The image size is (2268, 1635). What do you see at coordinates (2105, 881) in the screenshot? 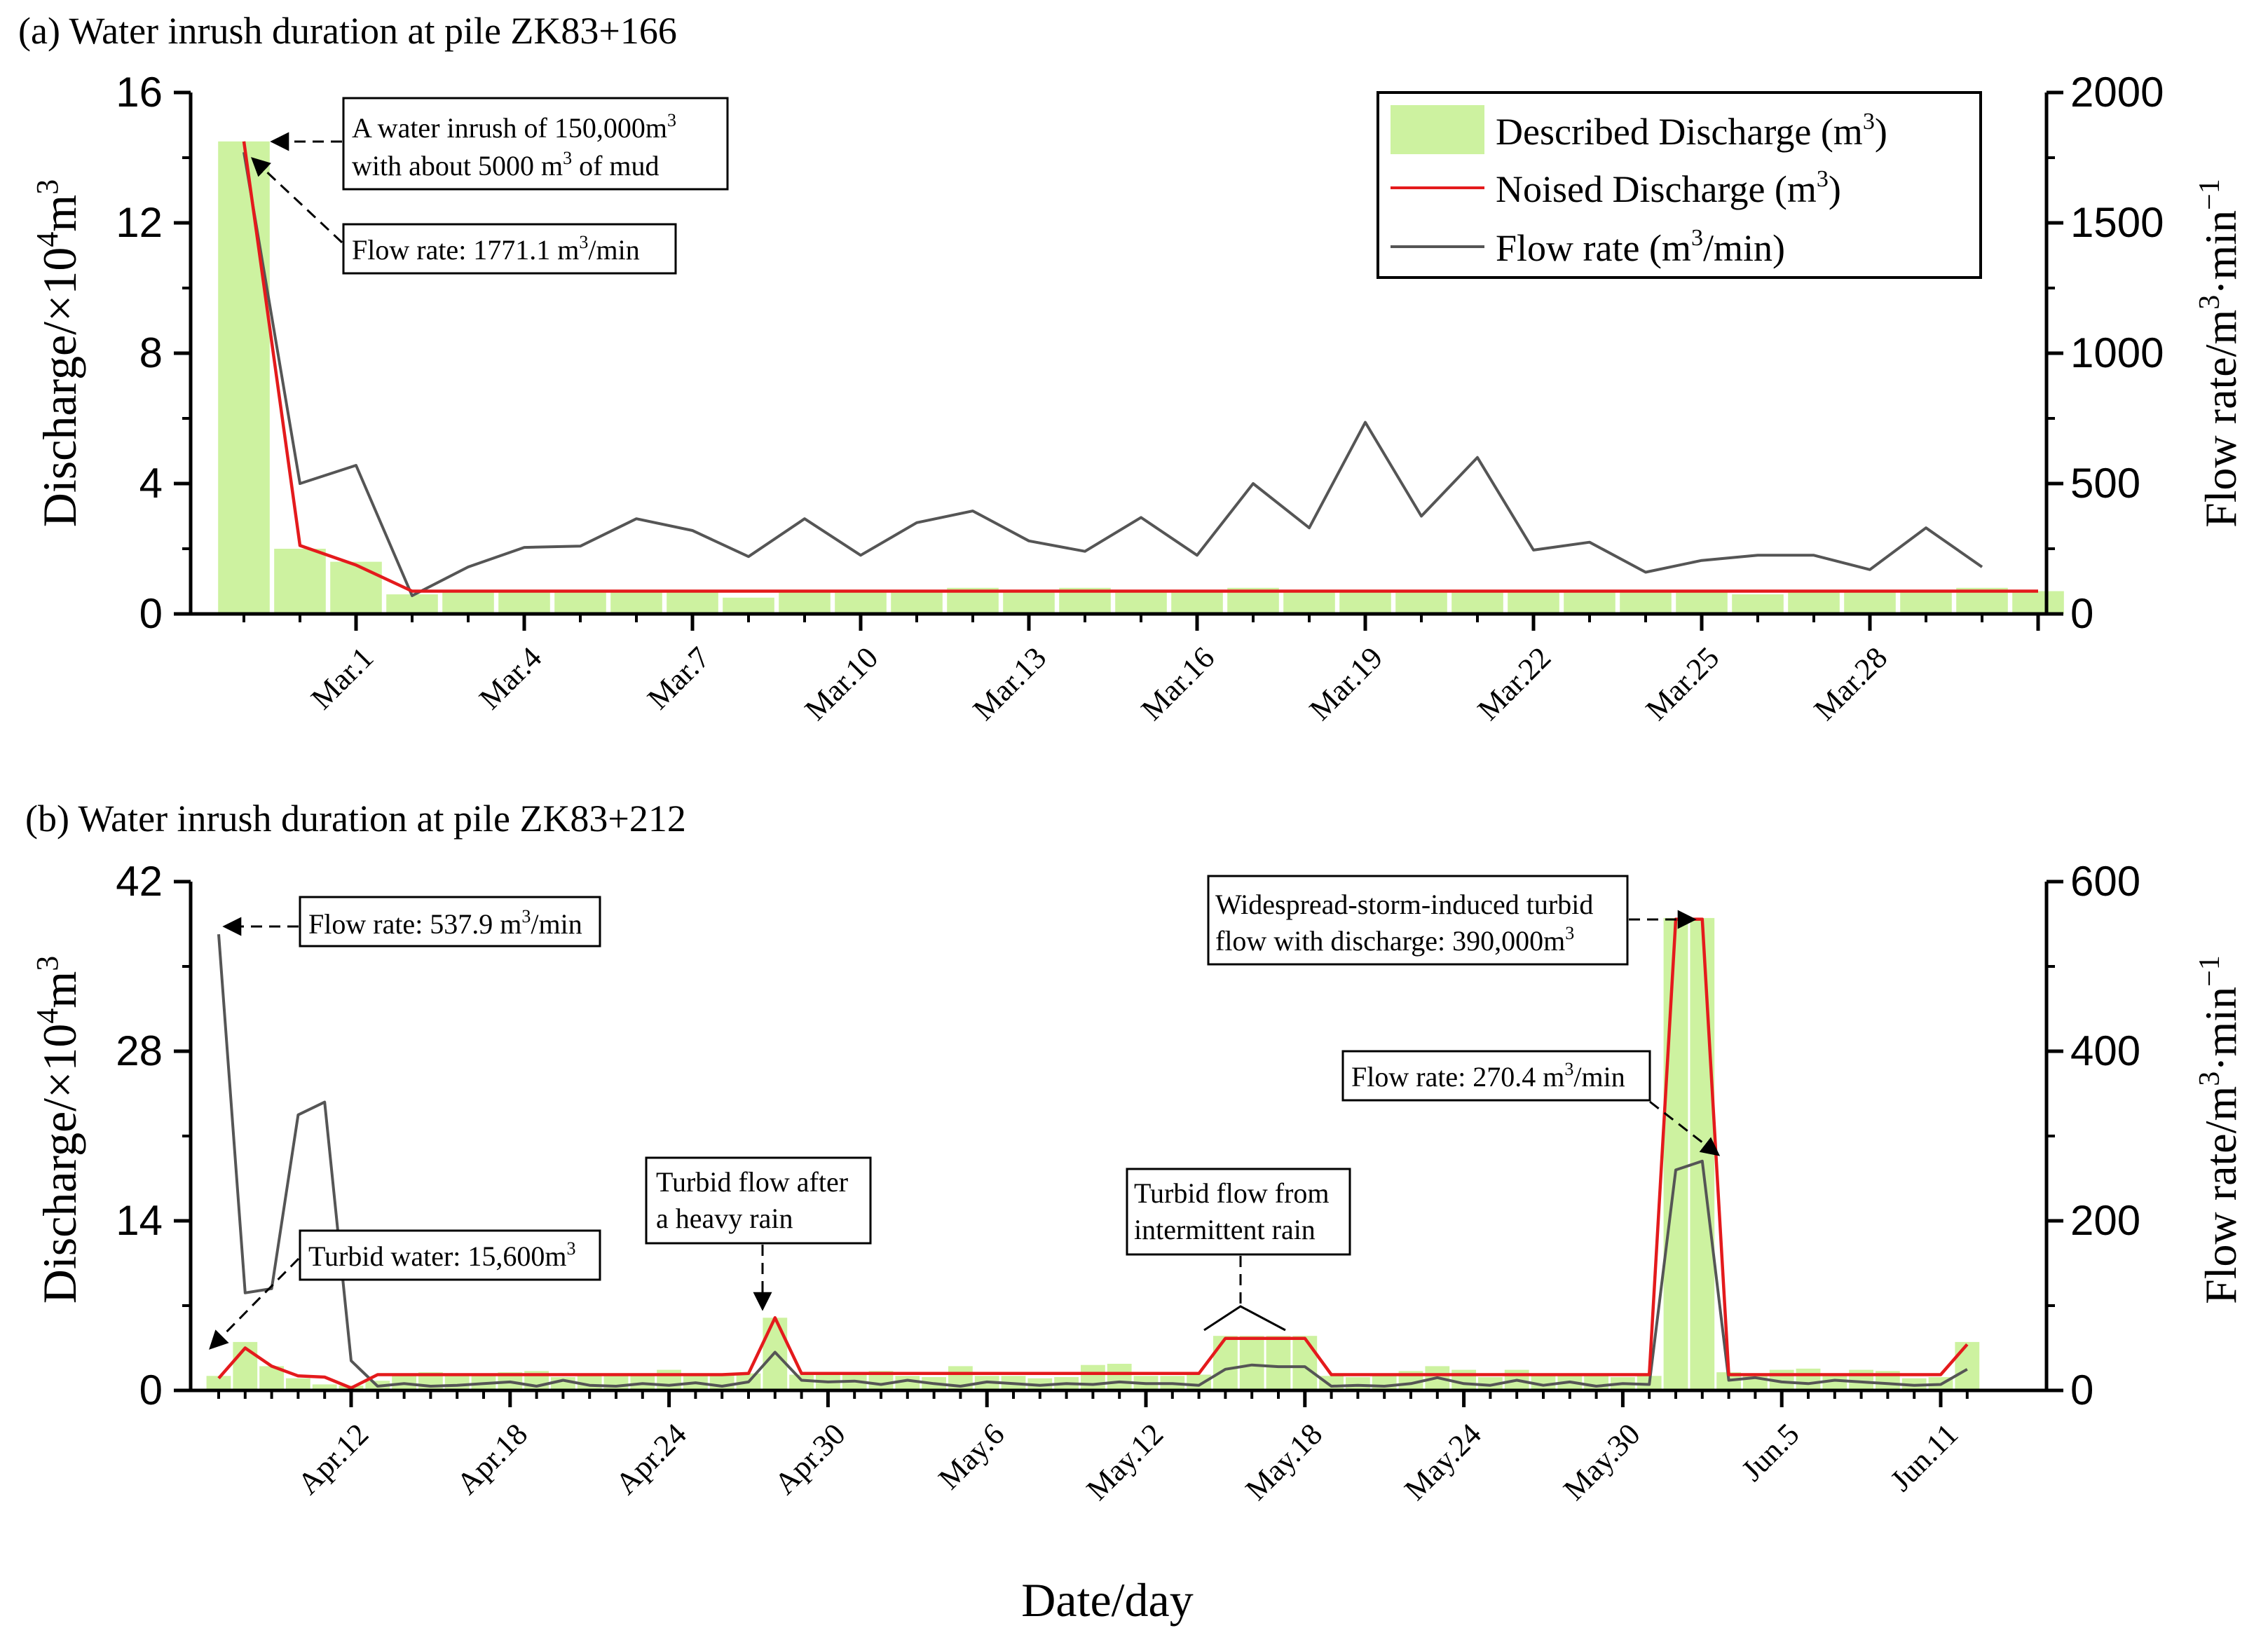
I see `y2-tick-label: 600` at bounding box center [2105, 881].